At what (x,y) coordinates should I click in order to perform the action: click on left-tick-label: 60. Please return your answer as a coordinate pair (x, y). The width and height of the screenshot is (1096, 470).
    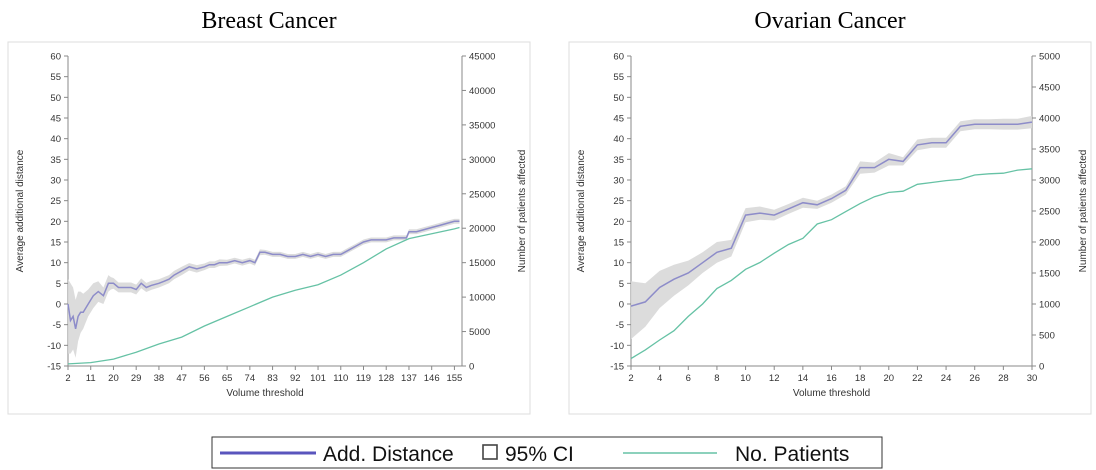
    Looking at the image, I should click on (618, 57).